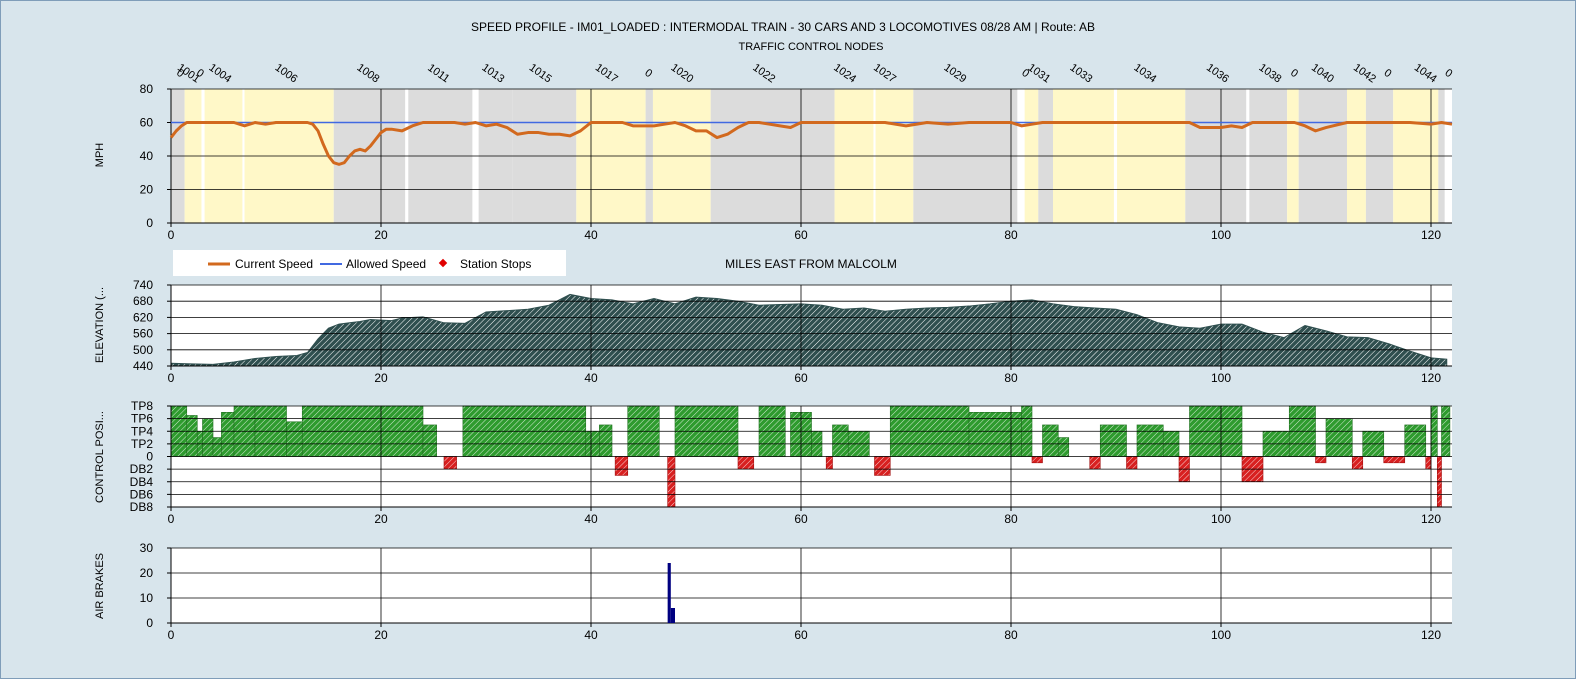  What do you see at coordinates (591, 635) in the screenshot?
I see `air-x-tick-label: 40` at bounding box center [591, 635].